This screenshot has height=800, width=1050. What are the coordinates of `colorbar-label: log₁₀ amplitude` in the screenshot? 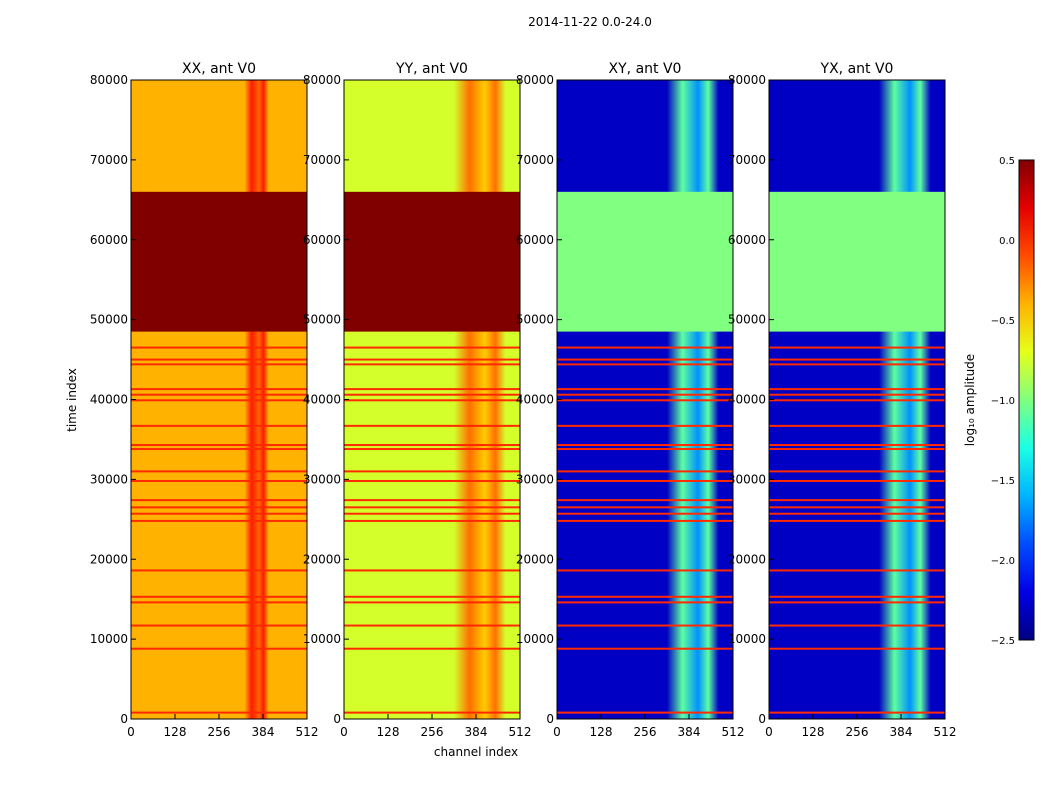 It's located at (970, 400).